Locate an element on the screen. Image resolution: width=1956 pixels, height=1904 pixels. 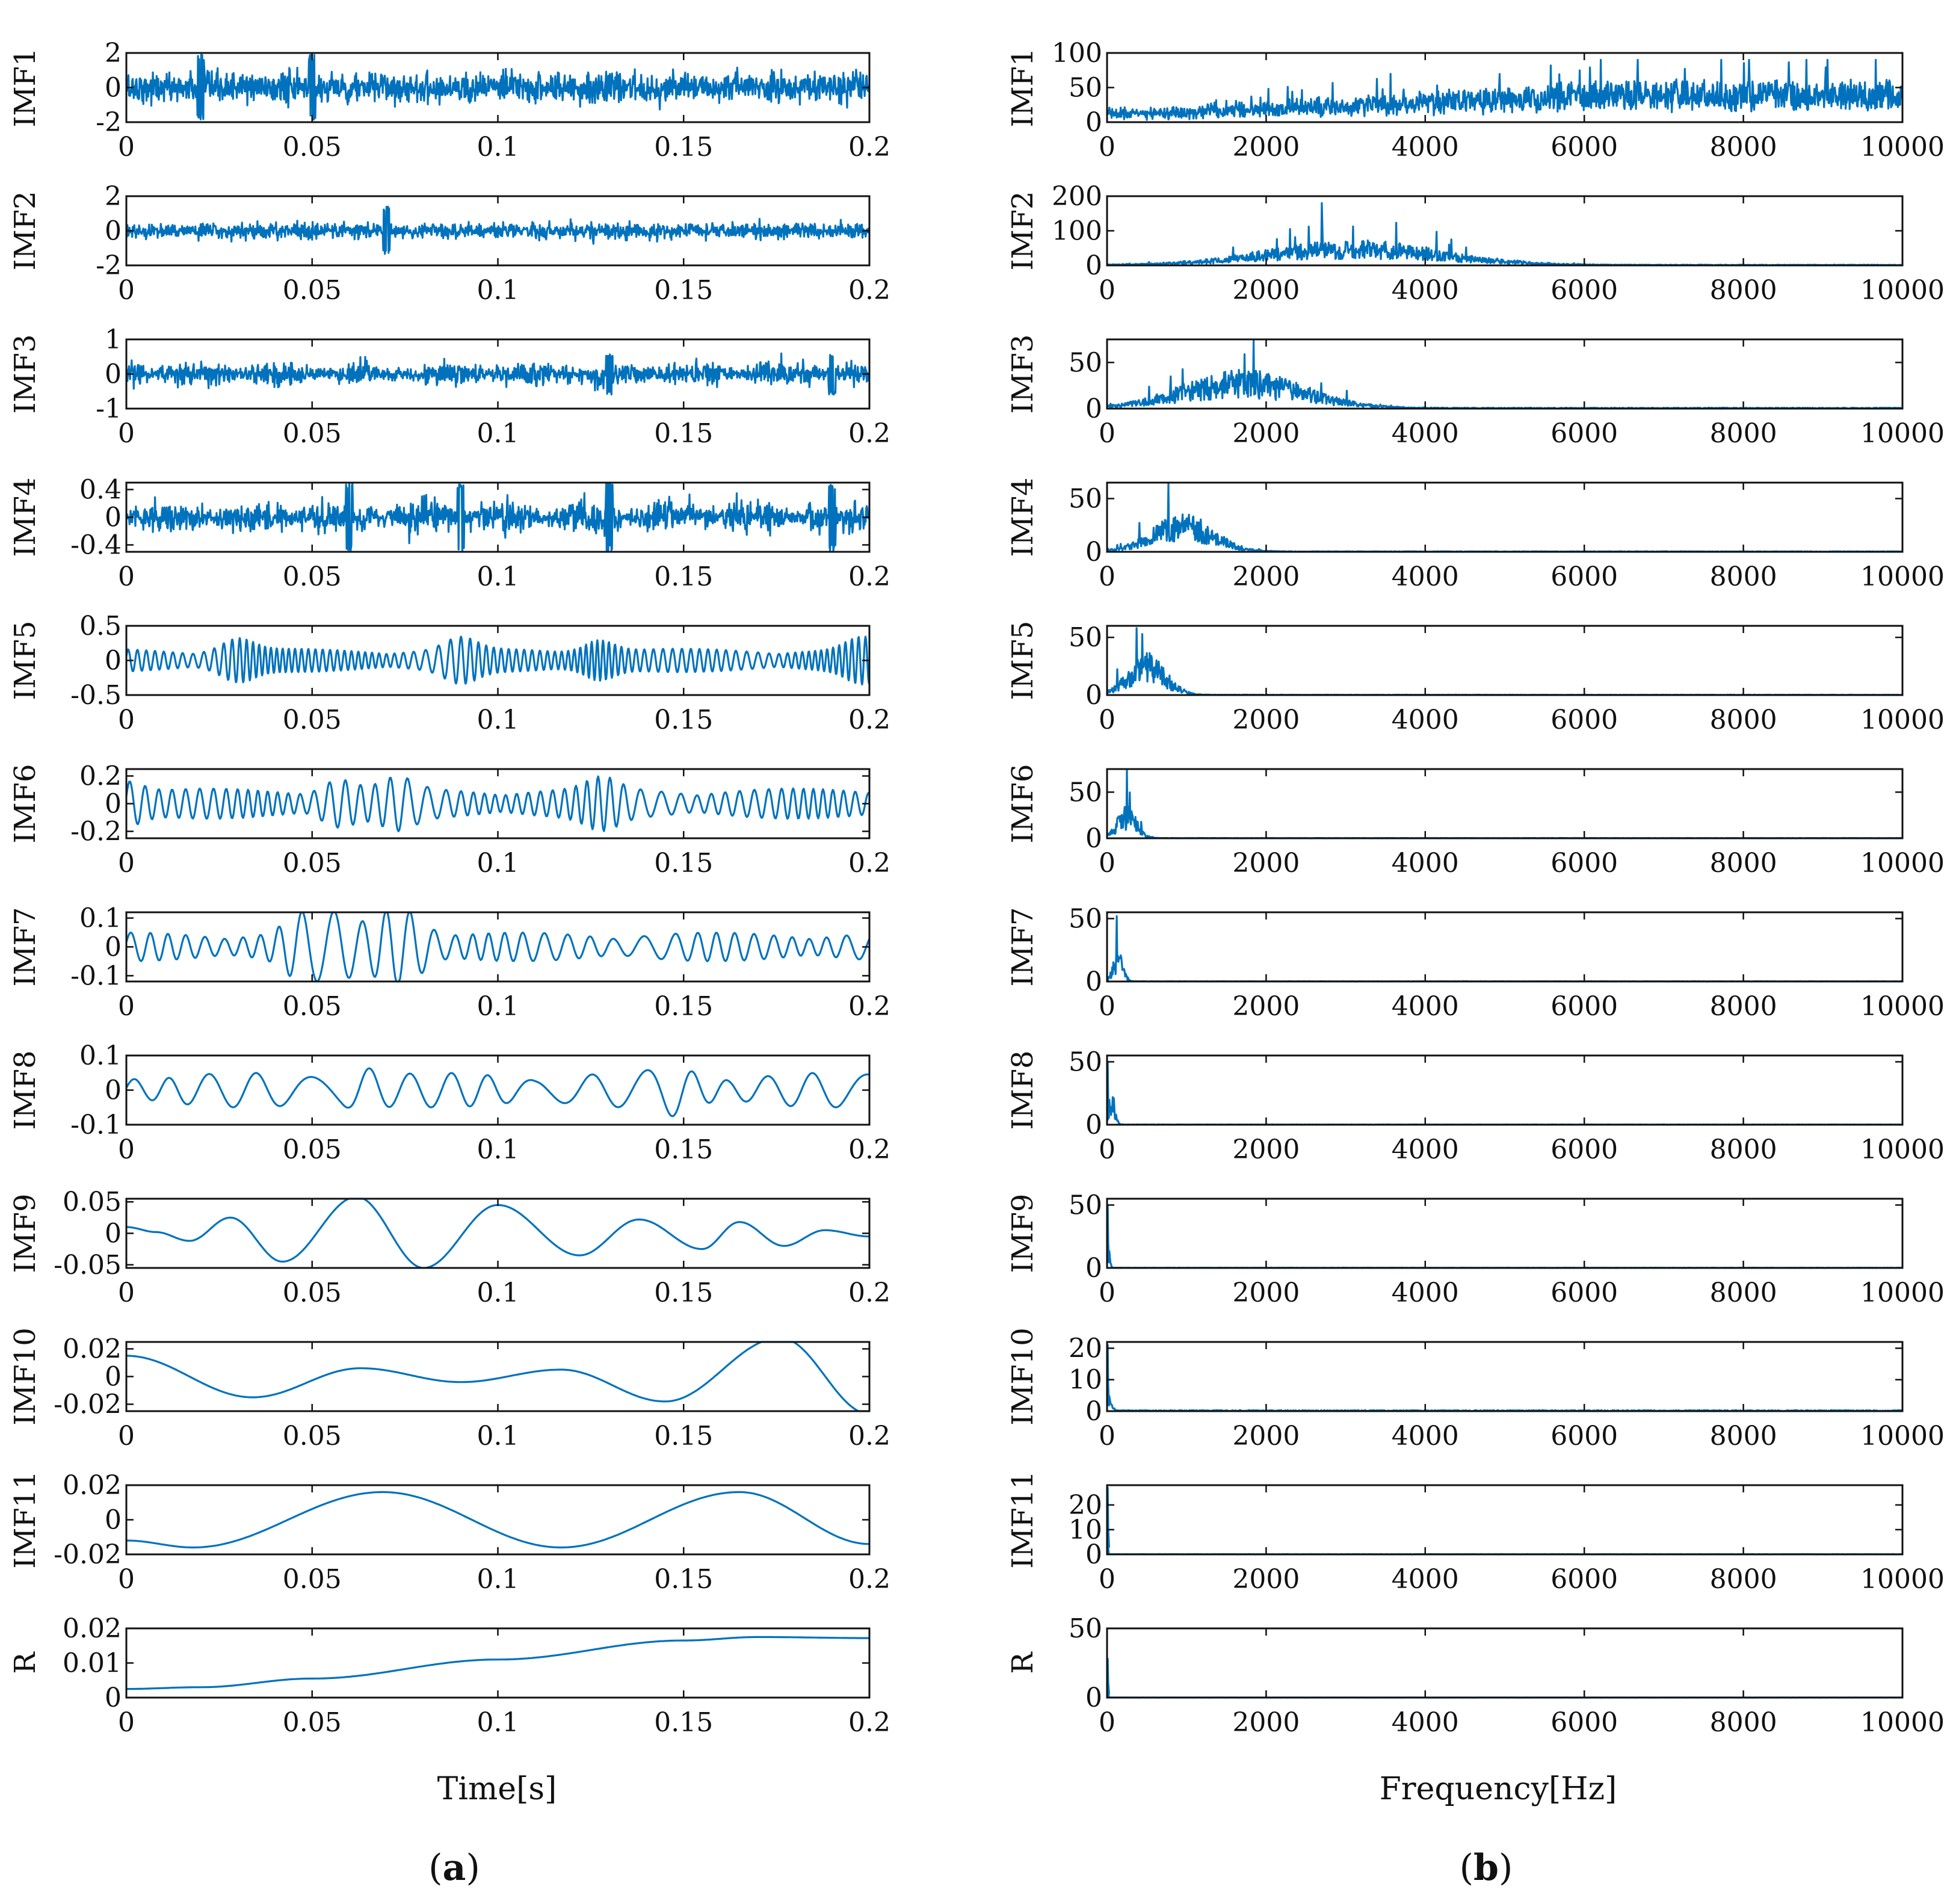
freq-subplot-imf9: 50 00 2000 4000 6000 8000 10000 IMF9 is located at coordinates (1476, 1249).